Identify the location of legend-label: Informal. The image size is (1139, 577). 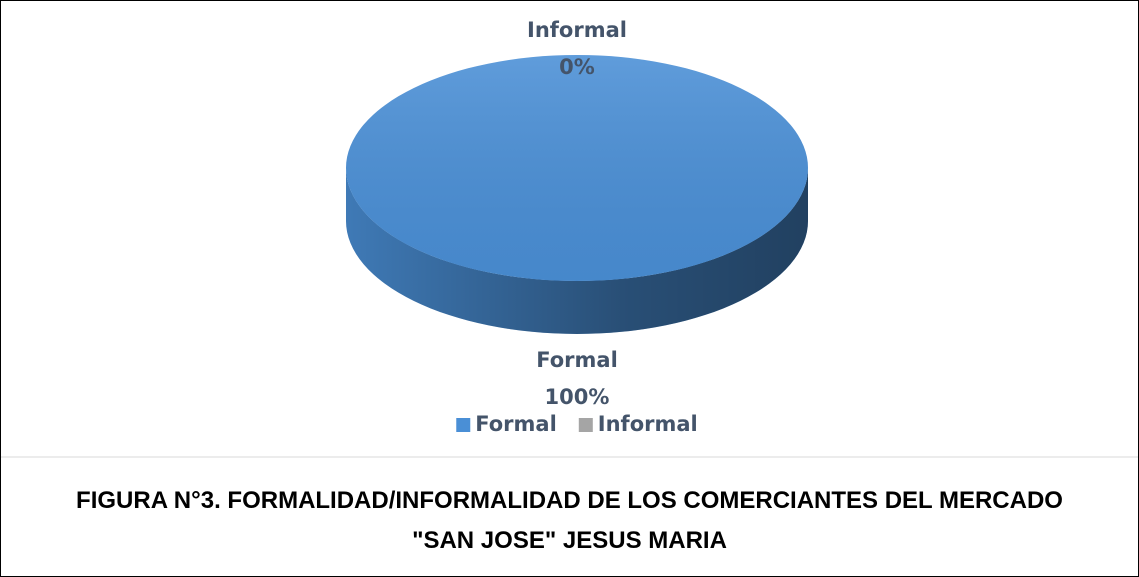
(648, 424).